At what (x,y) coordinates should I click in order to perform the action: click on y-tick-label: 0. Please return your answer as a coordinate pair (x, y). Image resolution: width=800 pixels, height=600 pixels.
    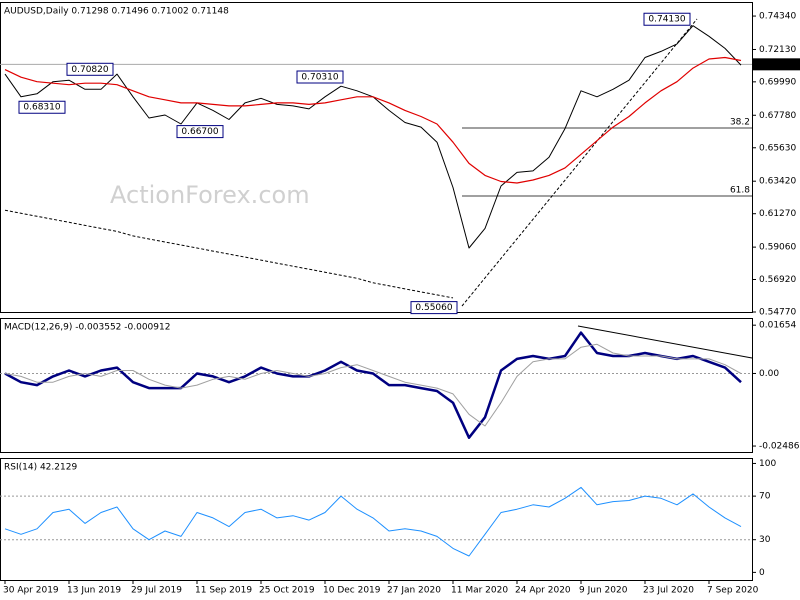
    Looking at the image, I should click on (762, 573).